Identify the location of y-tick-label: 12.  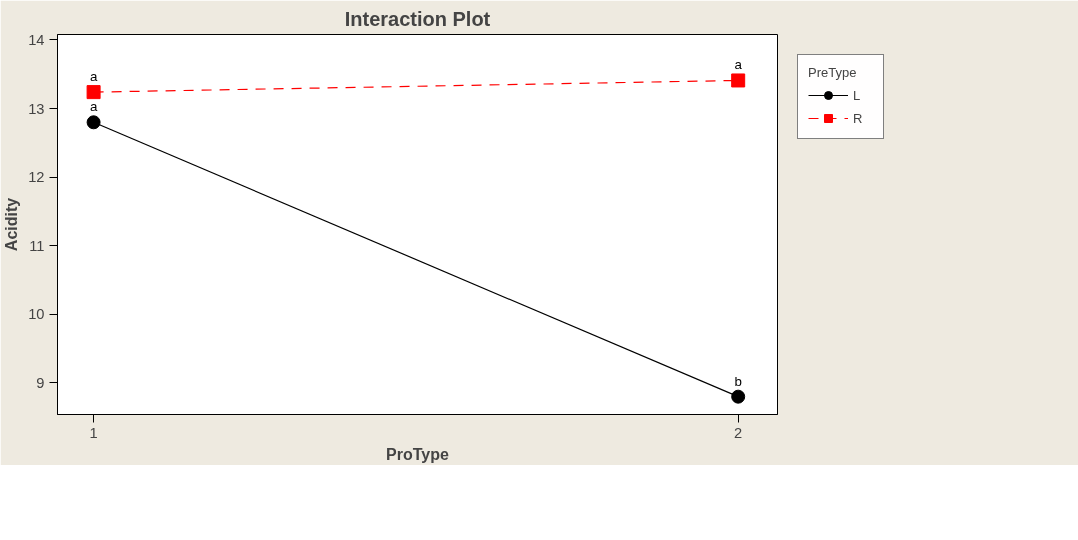
(36, 177).